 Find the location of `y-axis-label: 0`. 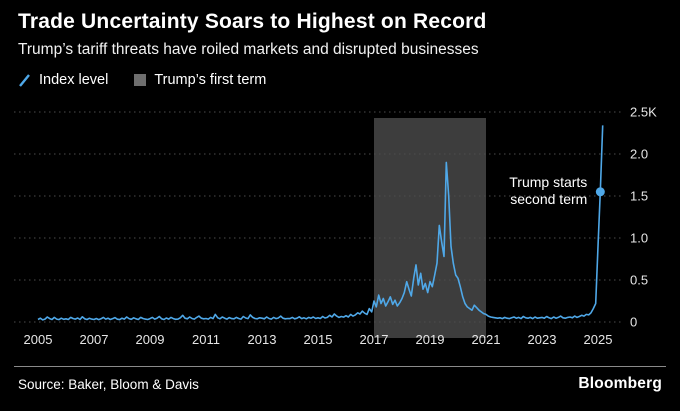

y-axis-label: 0 is located at coordinates (633, 322).